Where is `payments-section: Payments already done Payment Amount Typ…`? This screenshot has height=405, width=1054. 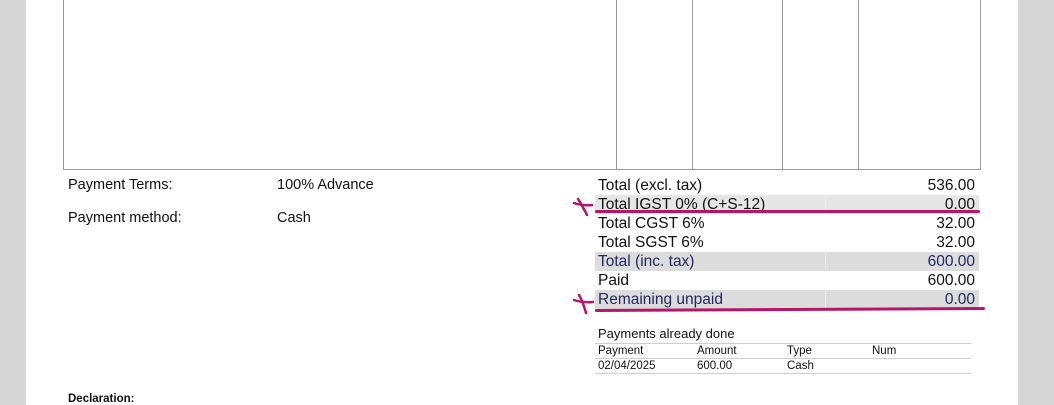
payments-section: Payments already done Payment Amount Typ… is located at coordinates (783, 349).